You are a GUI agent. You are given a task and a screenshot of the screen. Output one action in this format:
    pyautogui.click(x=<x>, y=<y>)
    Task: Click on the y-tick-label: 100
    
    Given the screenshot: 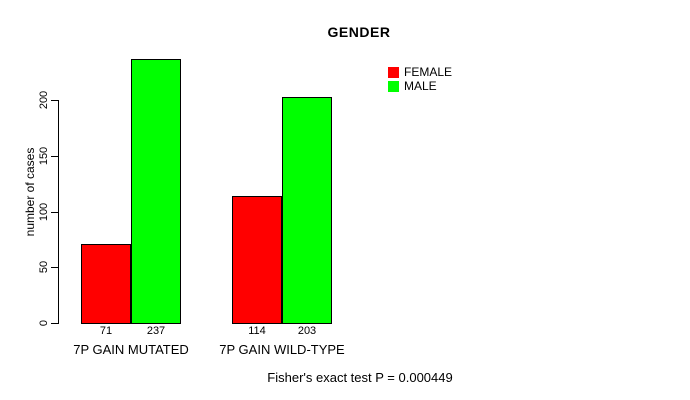 What is the action you would take?
    pyautogui.click(x=44, y=212)
    